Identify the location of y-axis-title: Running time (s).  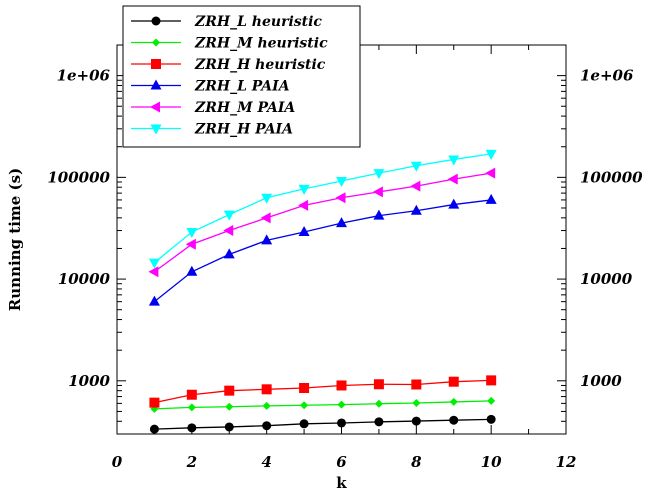
(15, 239).